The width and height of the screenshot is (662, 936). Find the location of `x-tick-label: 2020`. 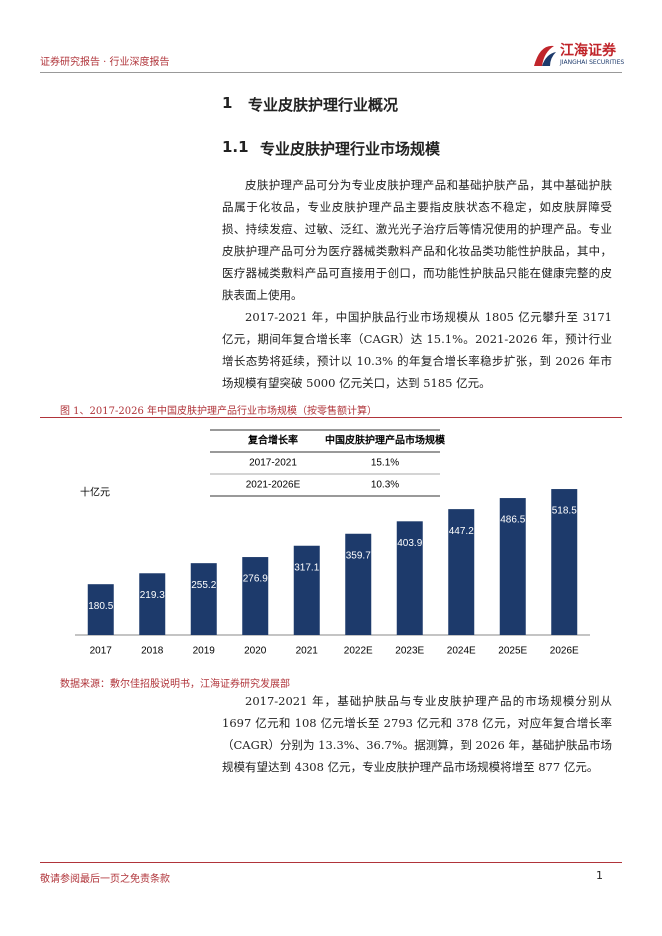

x-tick-label: 2020 is located at coordinates (255, 651).